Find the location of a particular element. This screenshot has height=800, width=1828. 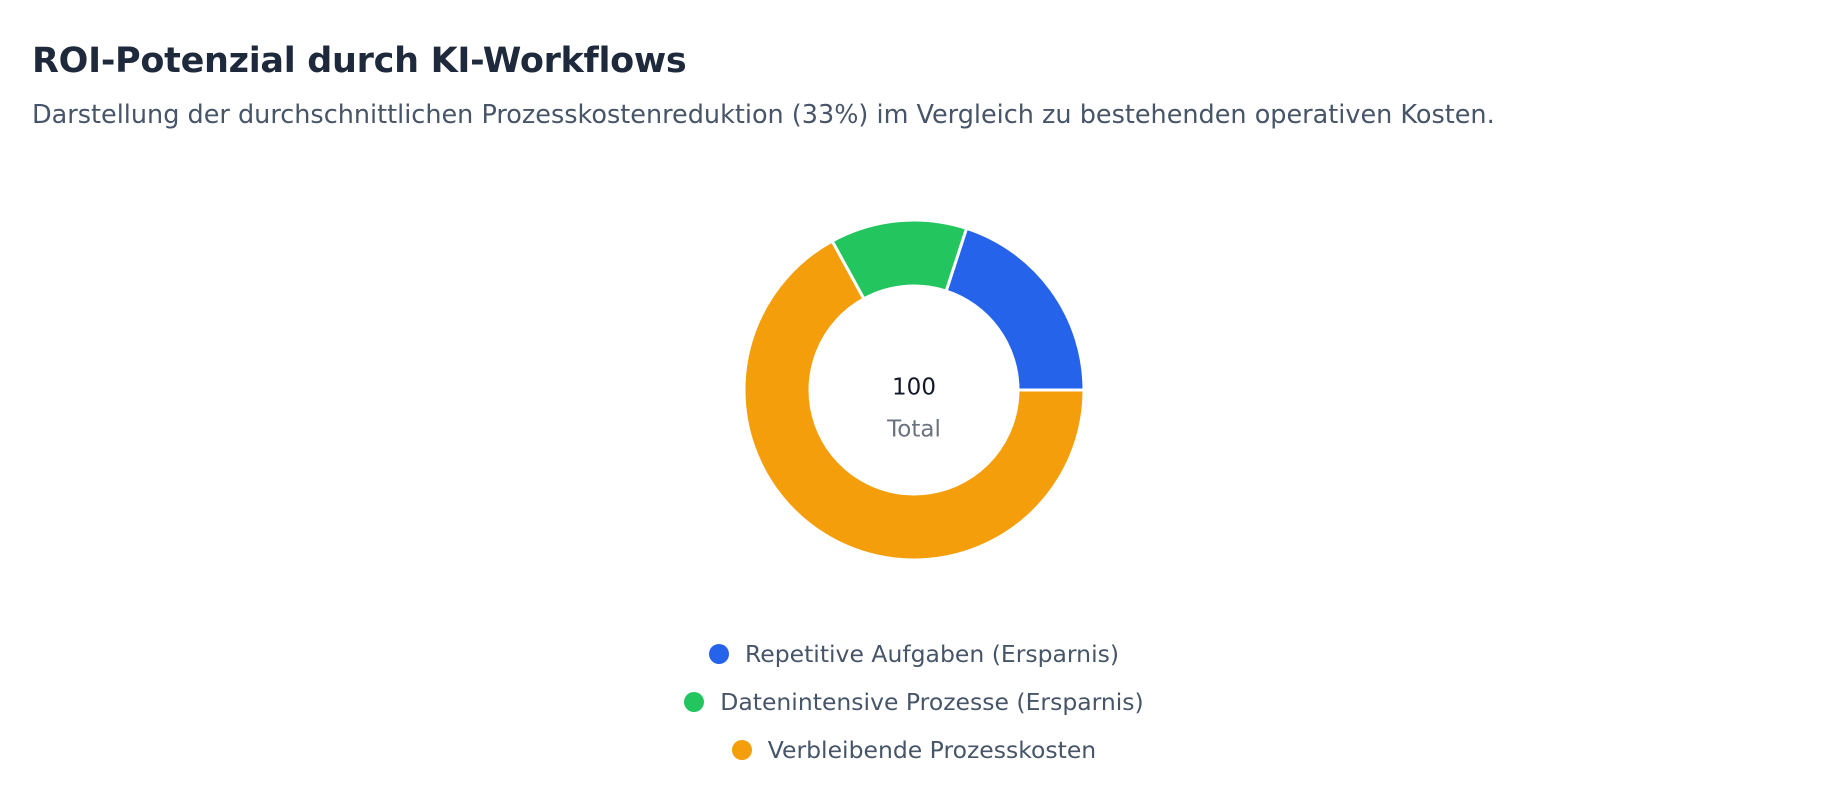

legend-item: Repetitive Aufgaben (Ersparnis) is located at coordinates (914, 654).